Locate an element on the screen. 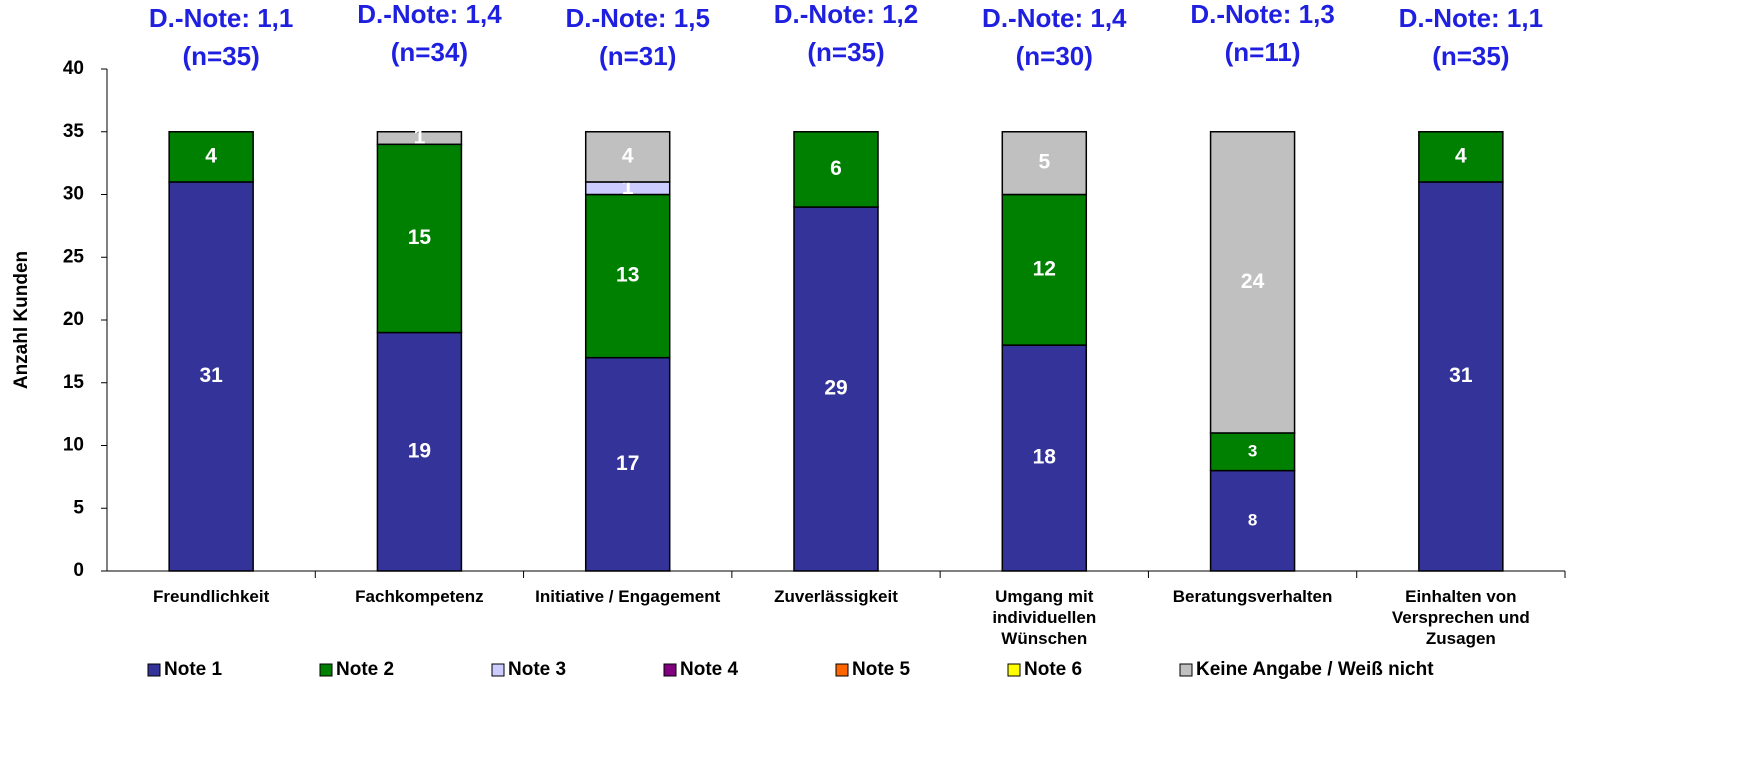 This screenshot has width=1744, height=761. x-tick-label: Zuverlässigkeit is located at coordinates (836, 596).